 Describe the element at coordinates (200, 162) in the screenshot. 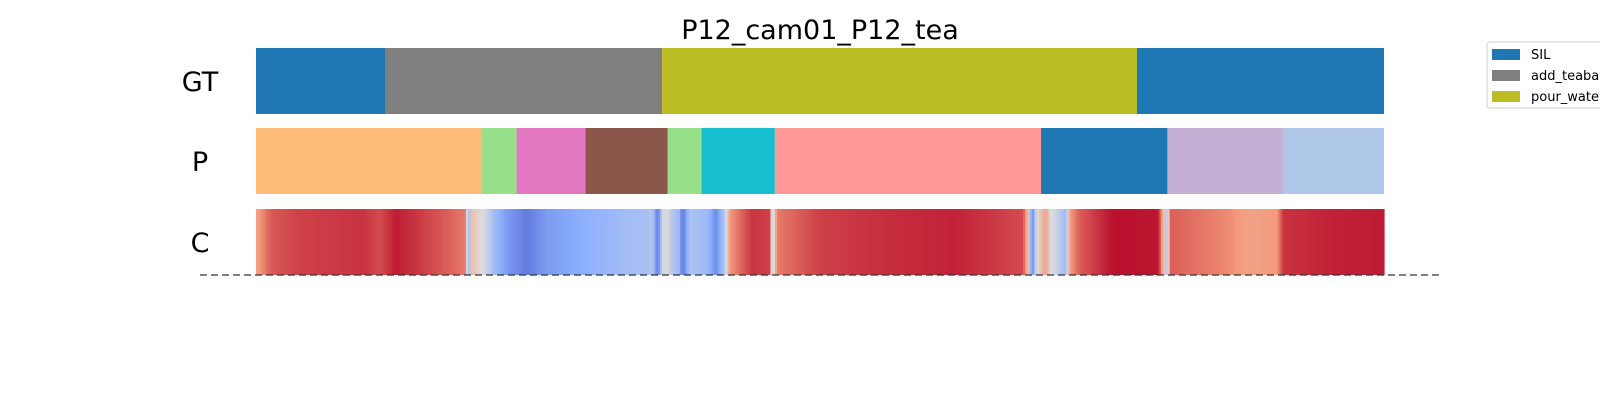

I see `row-label: P` at that location.